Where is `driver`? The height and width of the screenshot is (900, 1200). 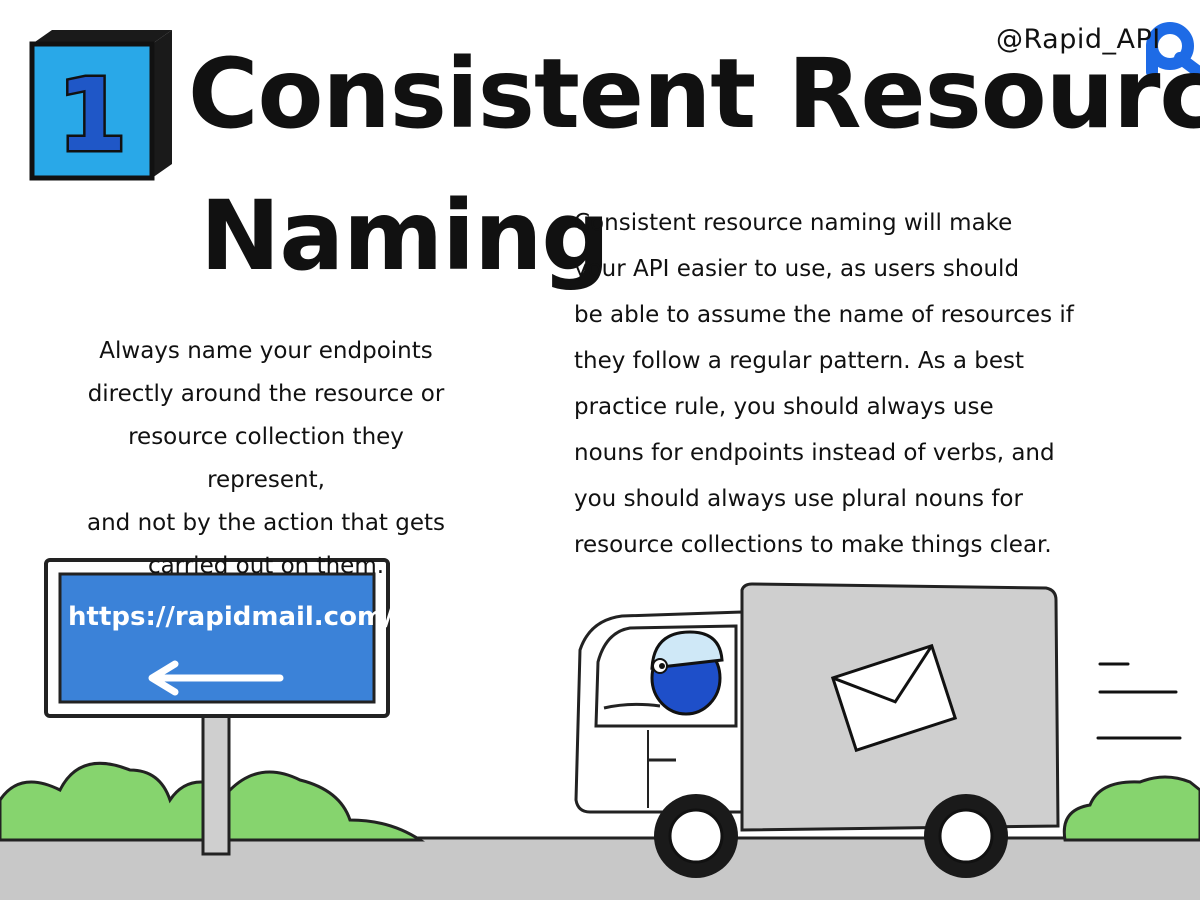
driver is located at coordinates (663, 673).